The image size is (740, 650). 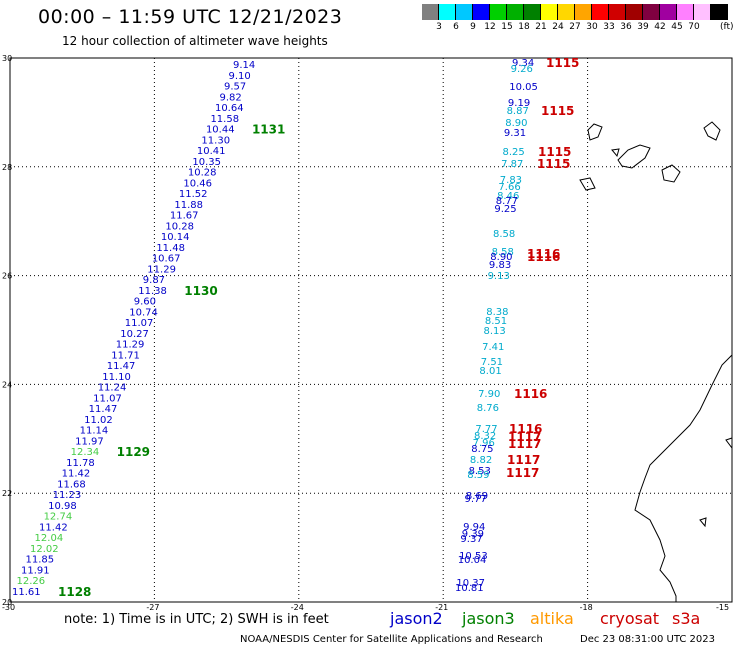 I want to click on colorbar-tick-label: 9, so click(x=473, y=27).